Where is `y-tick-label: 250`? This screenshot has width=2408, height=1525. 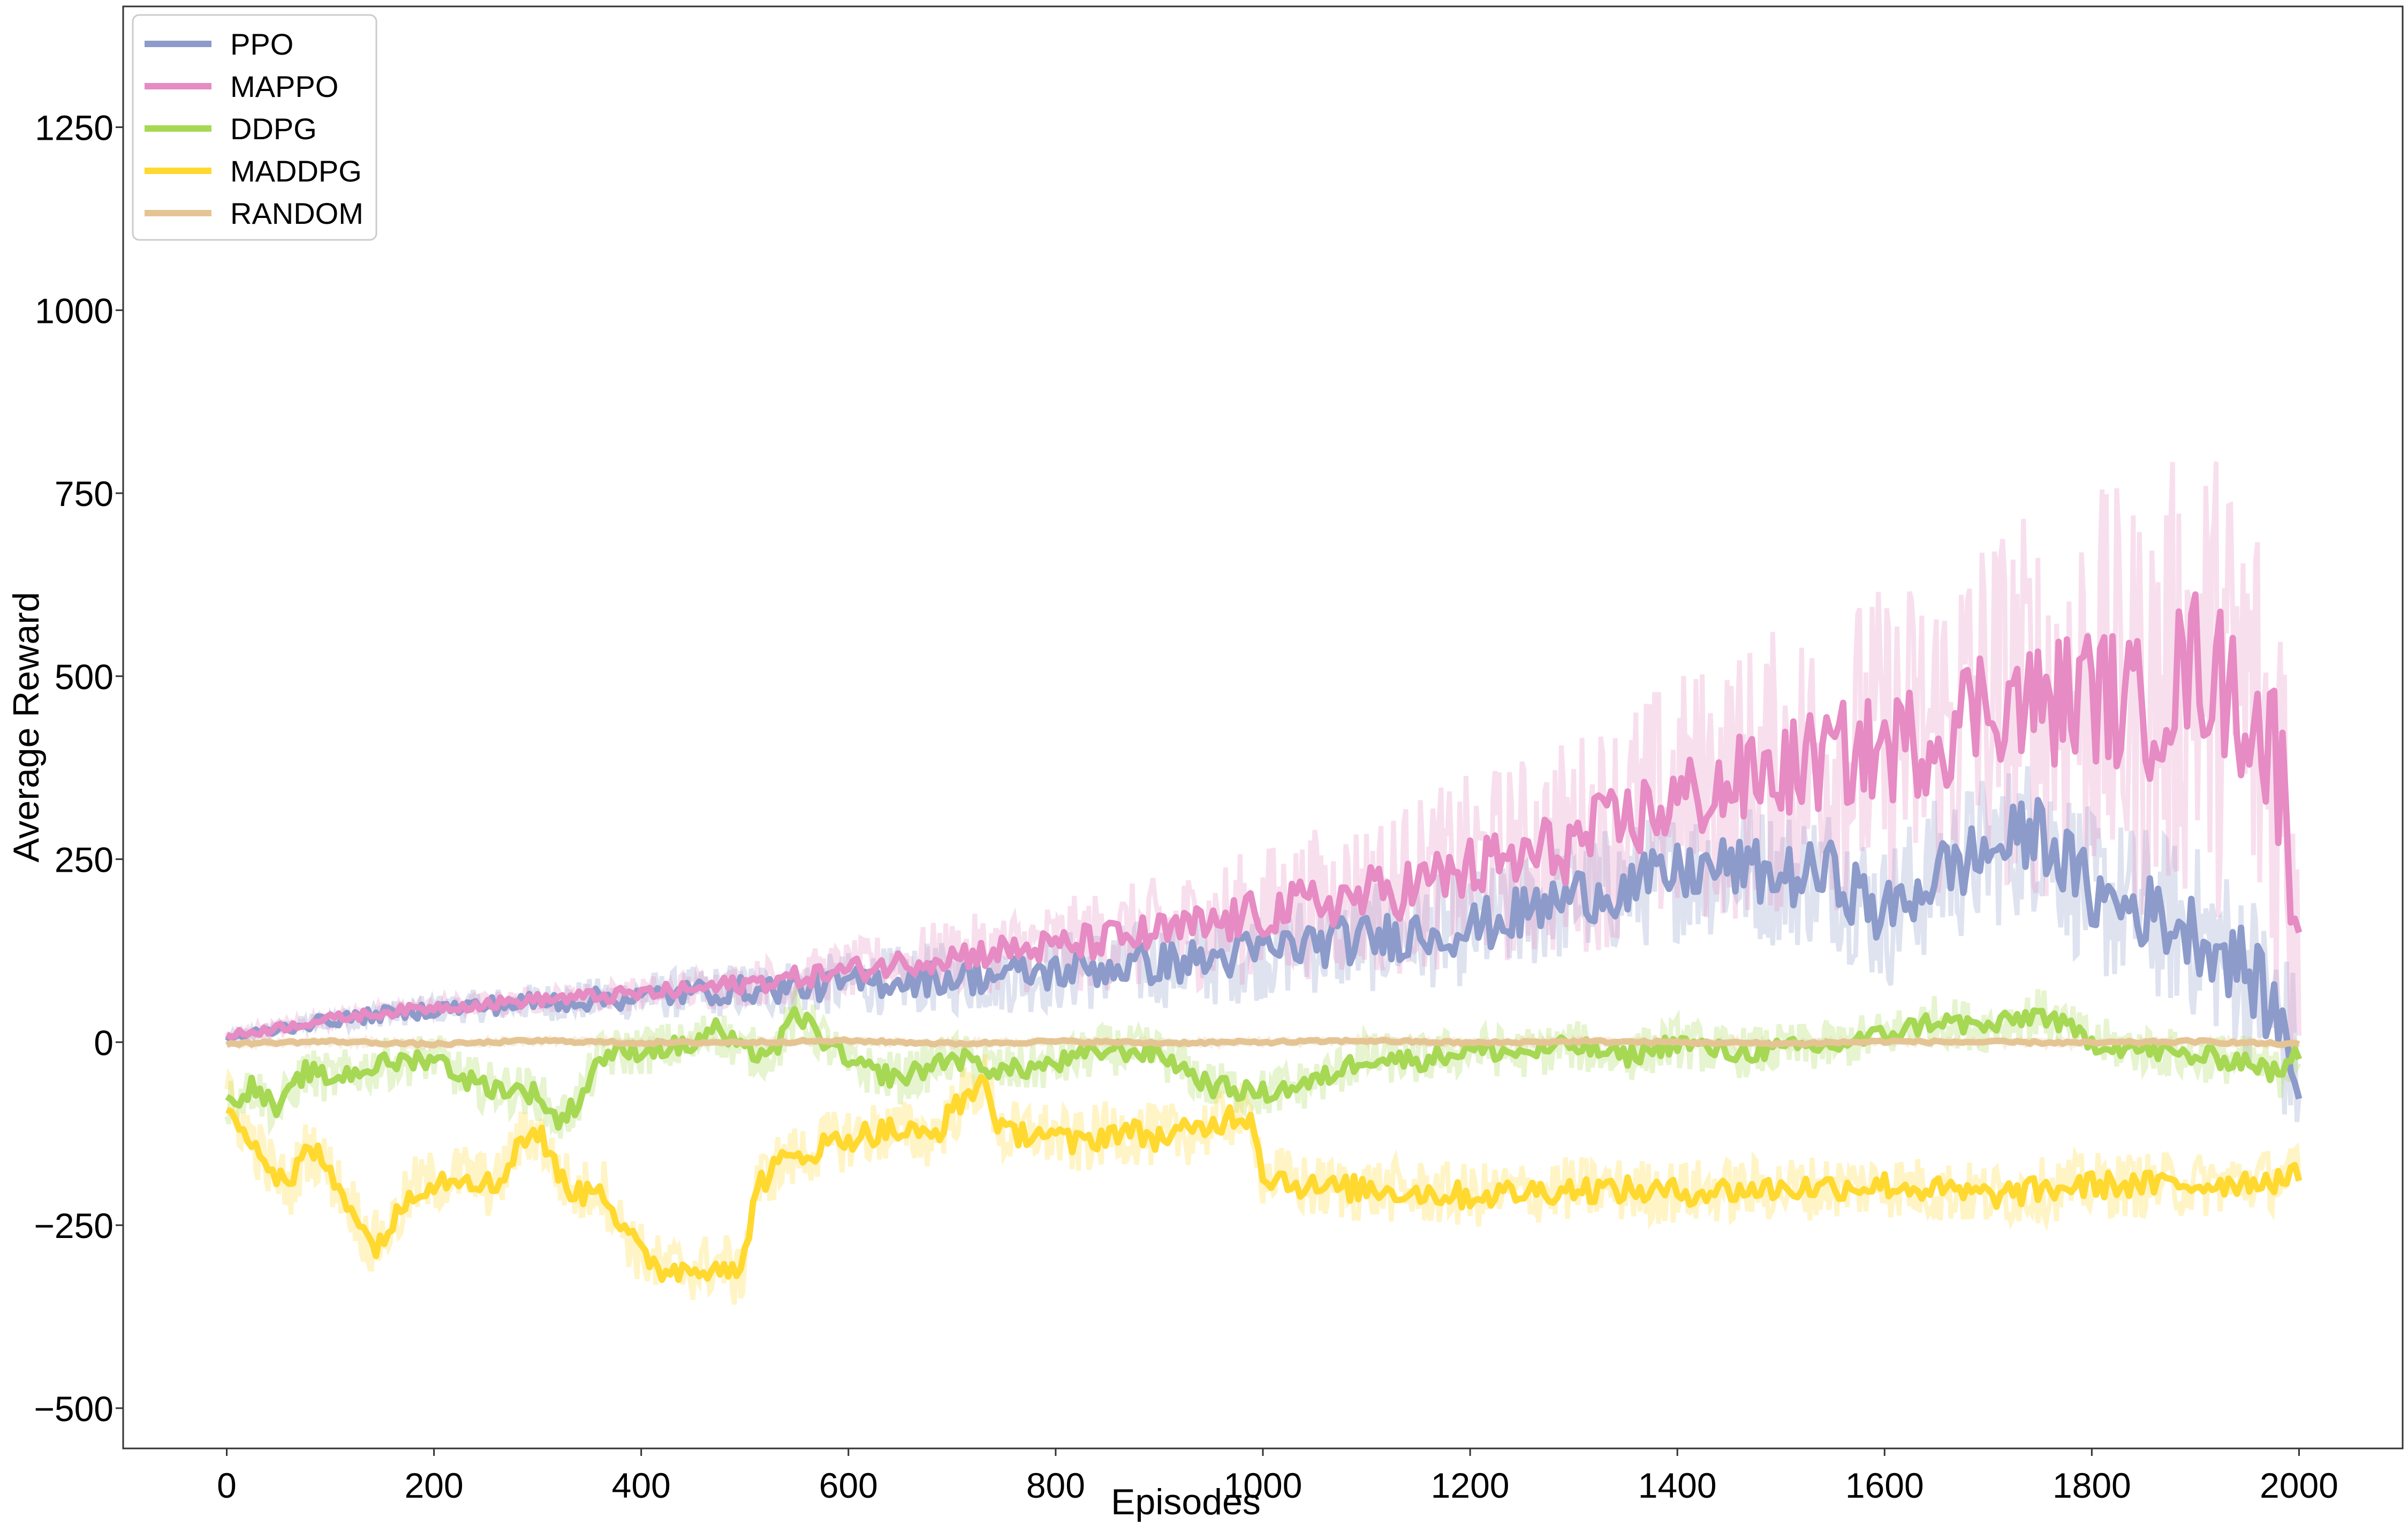 y-tick-label: 250 is located at coordinates (84, 860).